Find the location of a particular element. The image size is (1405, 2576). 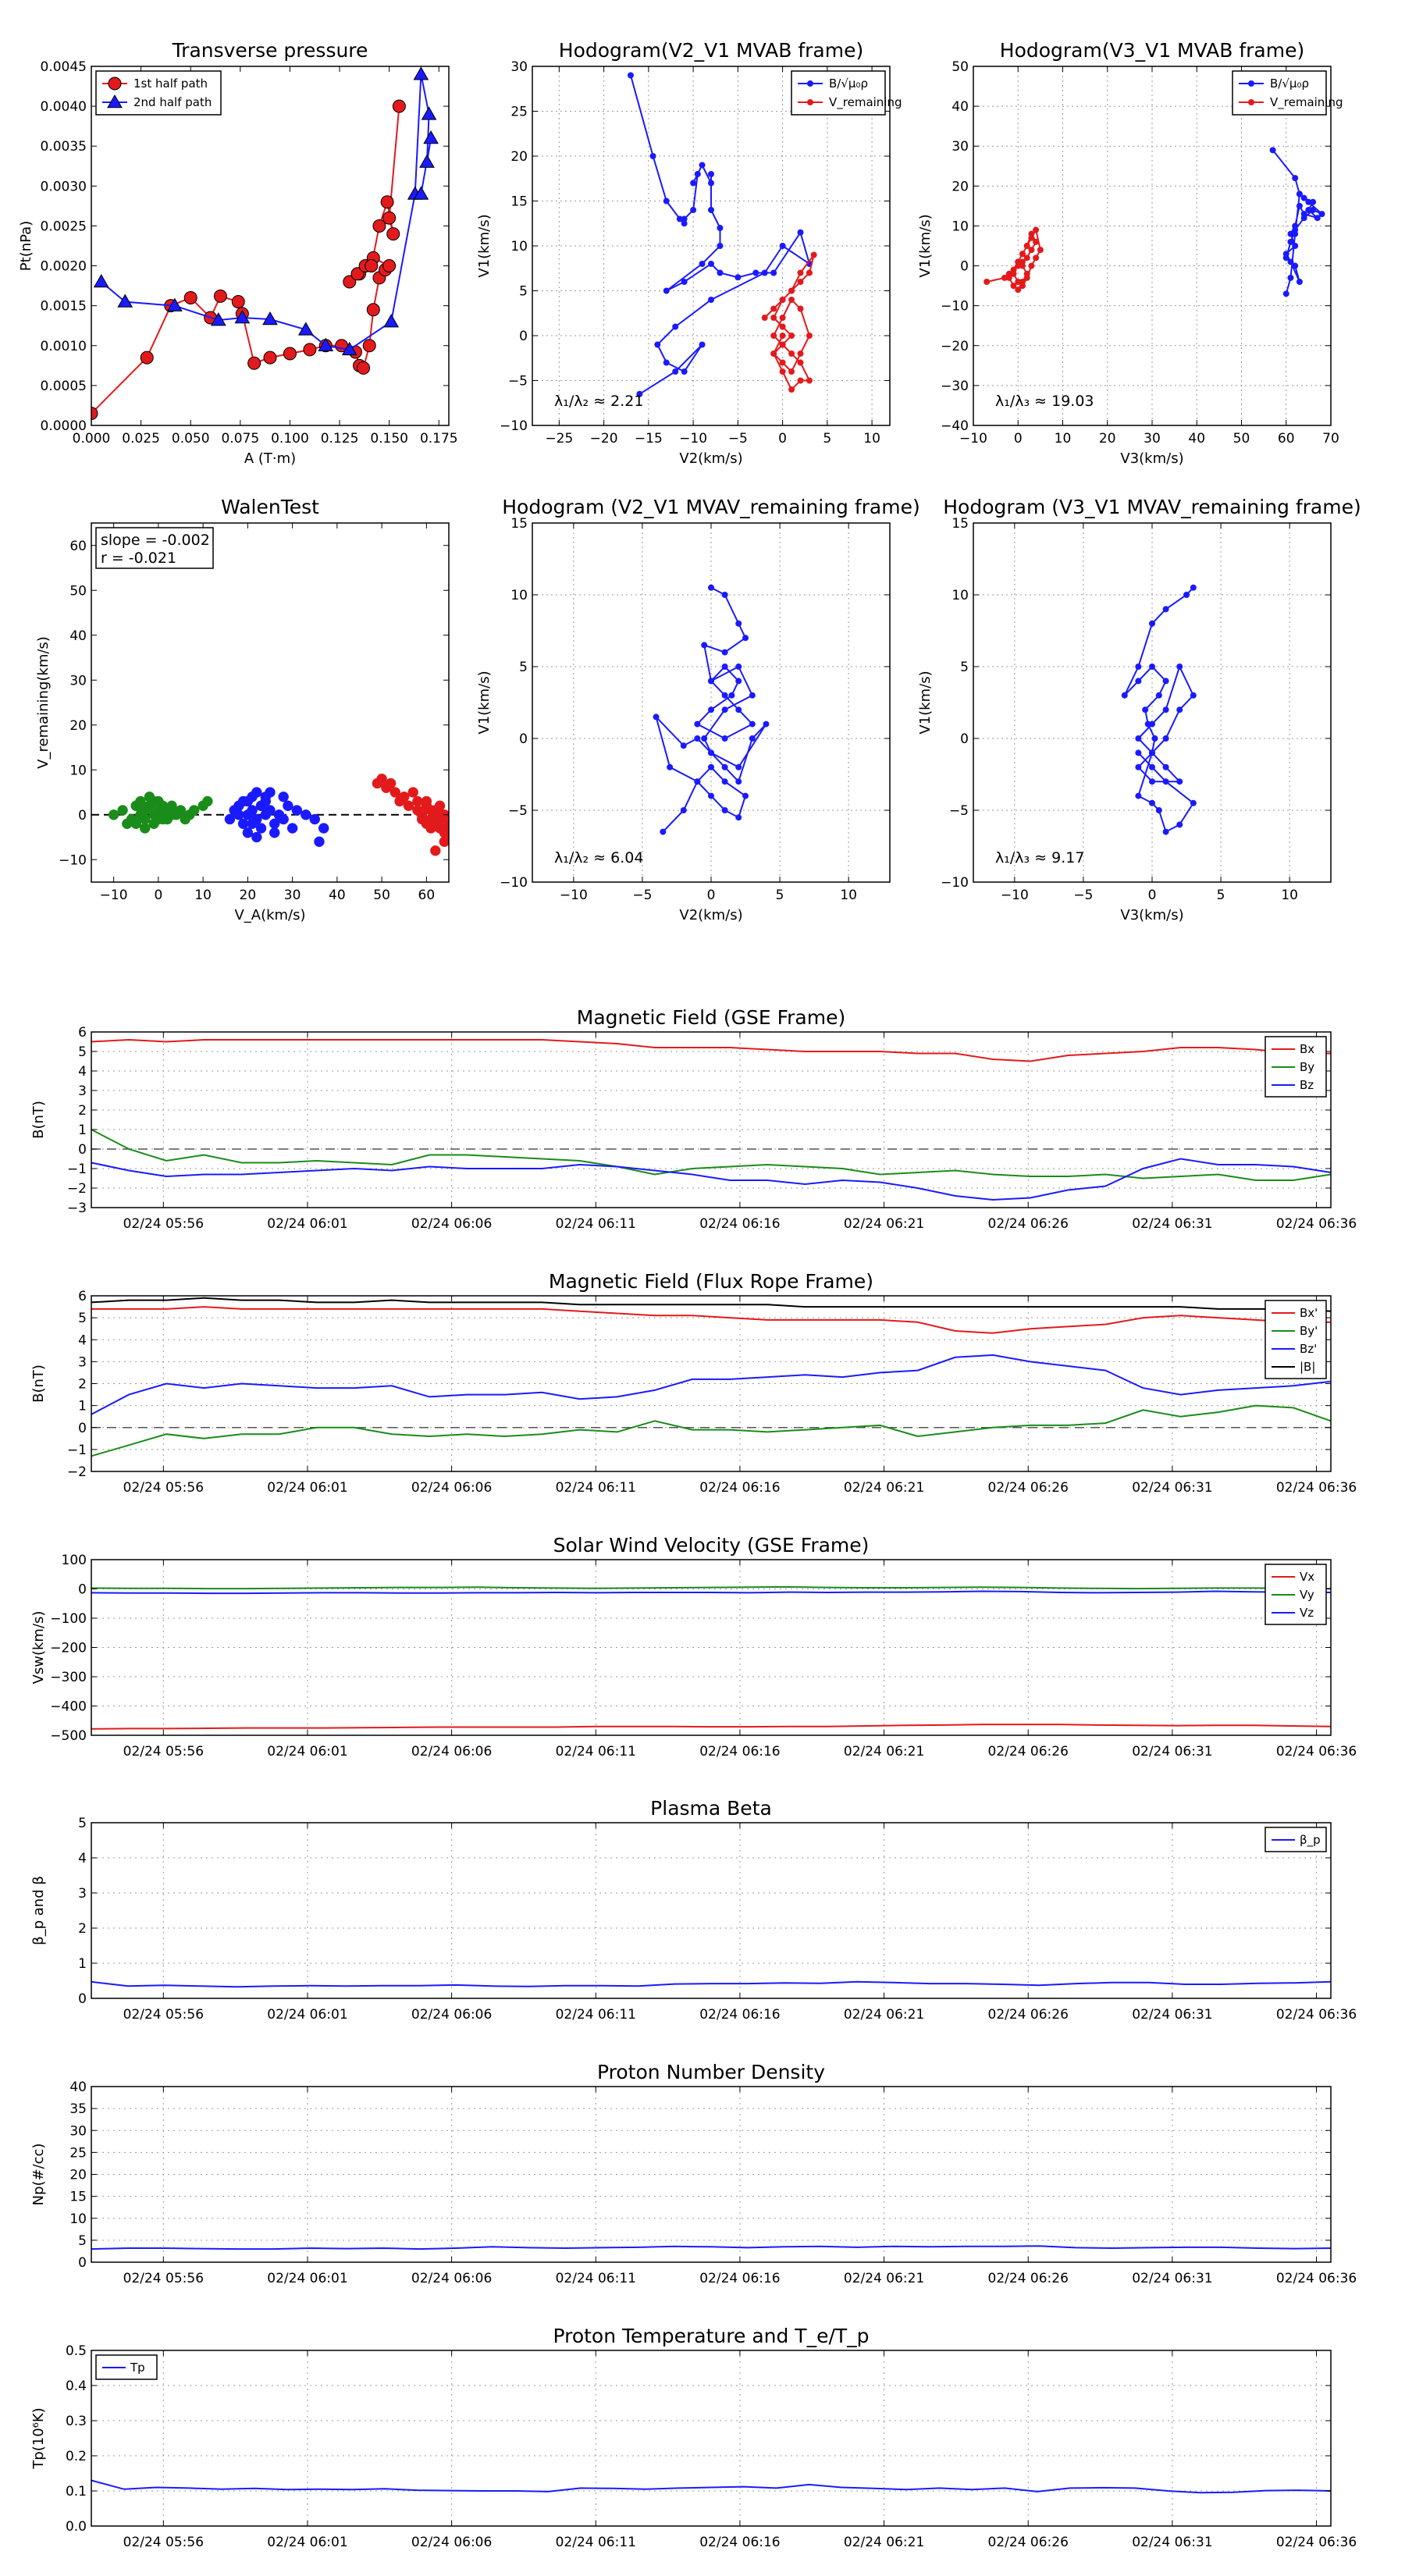

x-tick-label: 0 is located at coordinates (712, 895).